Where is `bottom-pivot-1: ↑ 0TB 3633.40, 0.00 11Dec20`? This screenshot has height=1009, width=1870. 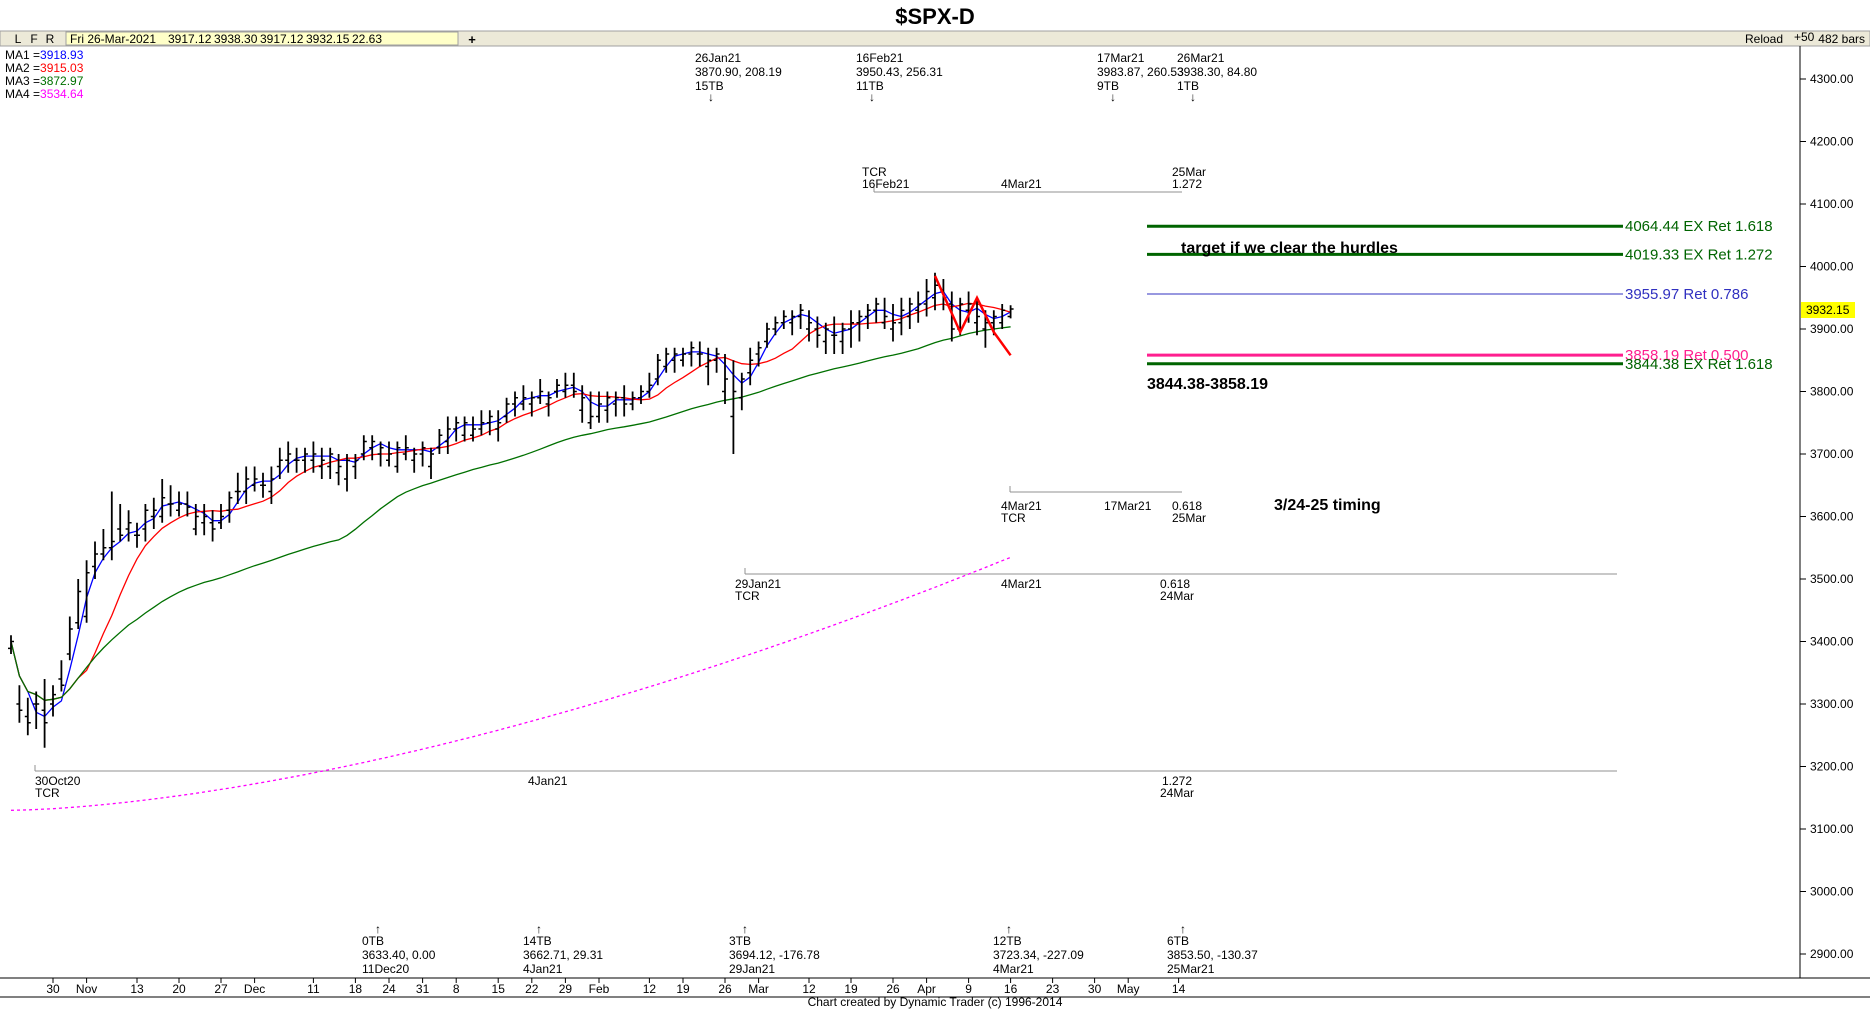 bottom-pivot-1: ↑ 0TB 3633.40, 0.00 11Dec20 is located at coordinates (399, 949).